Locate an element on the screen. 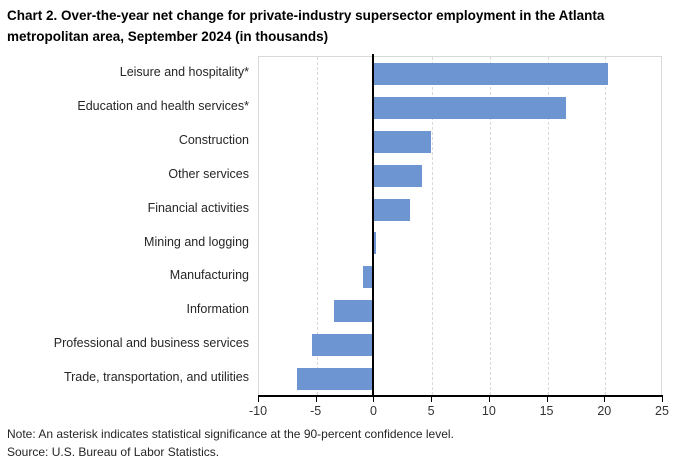 The height and width of the screenshot is (468, 680). x-axis-tick-label: -5 is located at coordinates (316, 411).